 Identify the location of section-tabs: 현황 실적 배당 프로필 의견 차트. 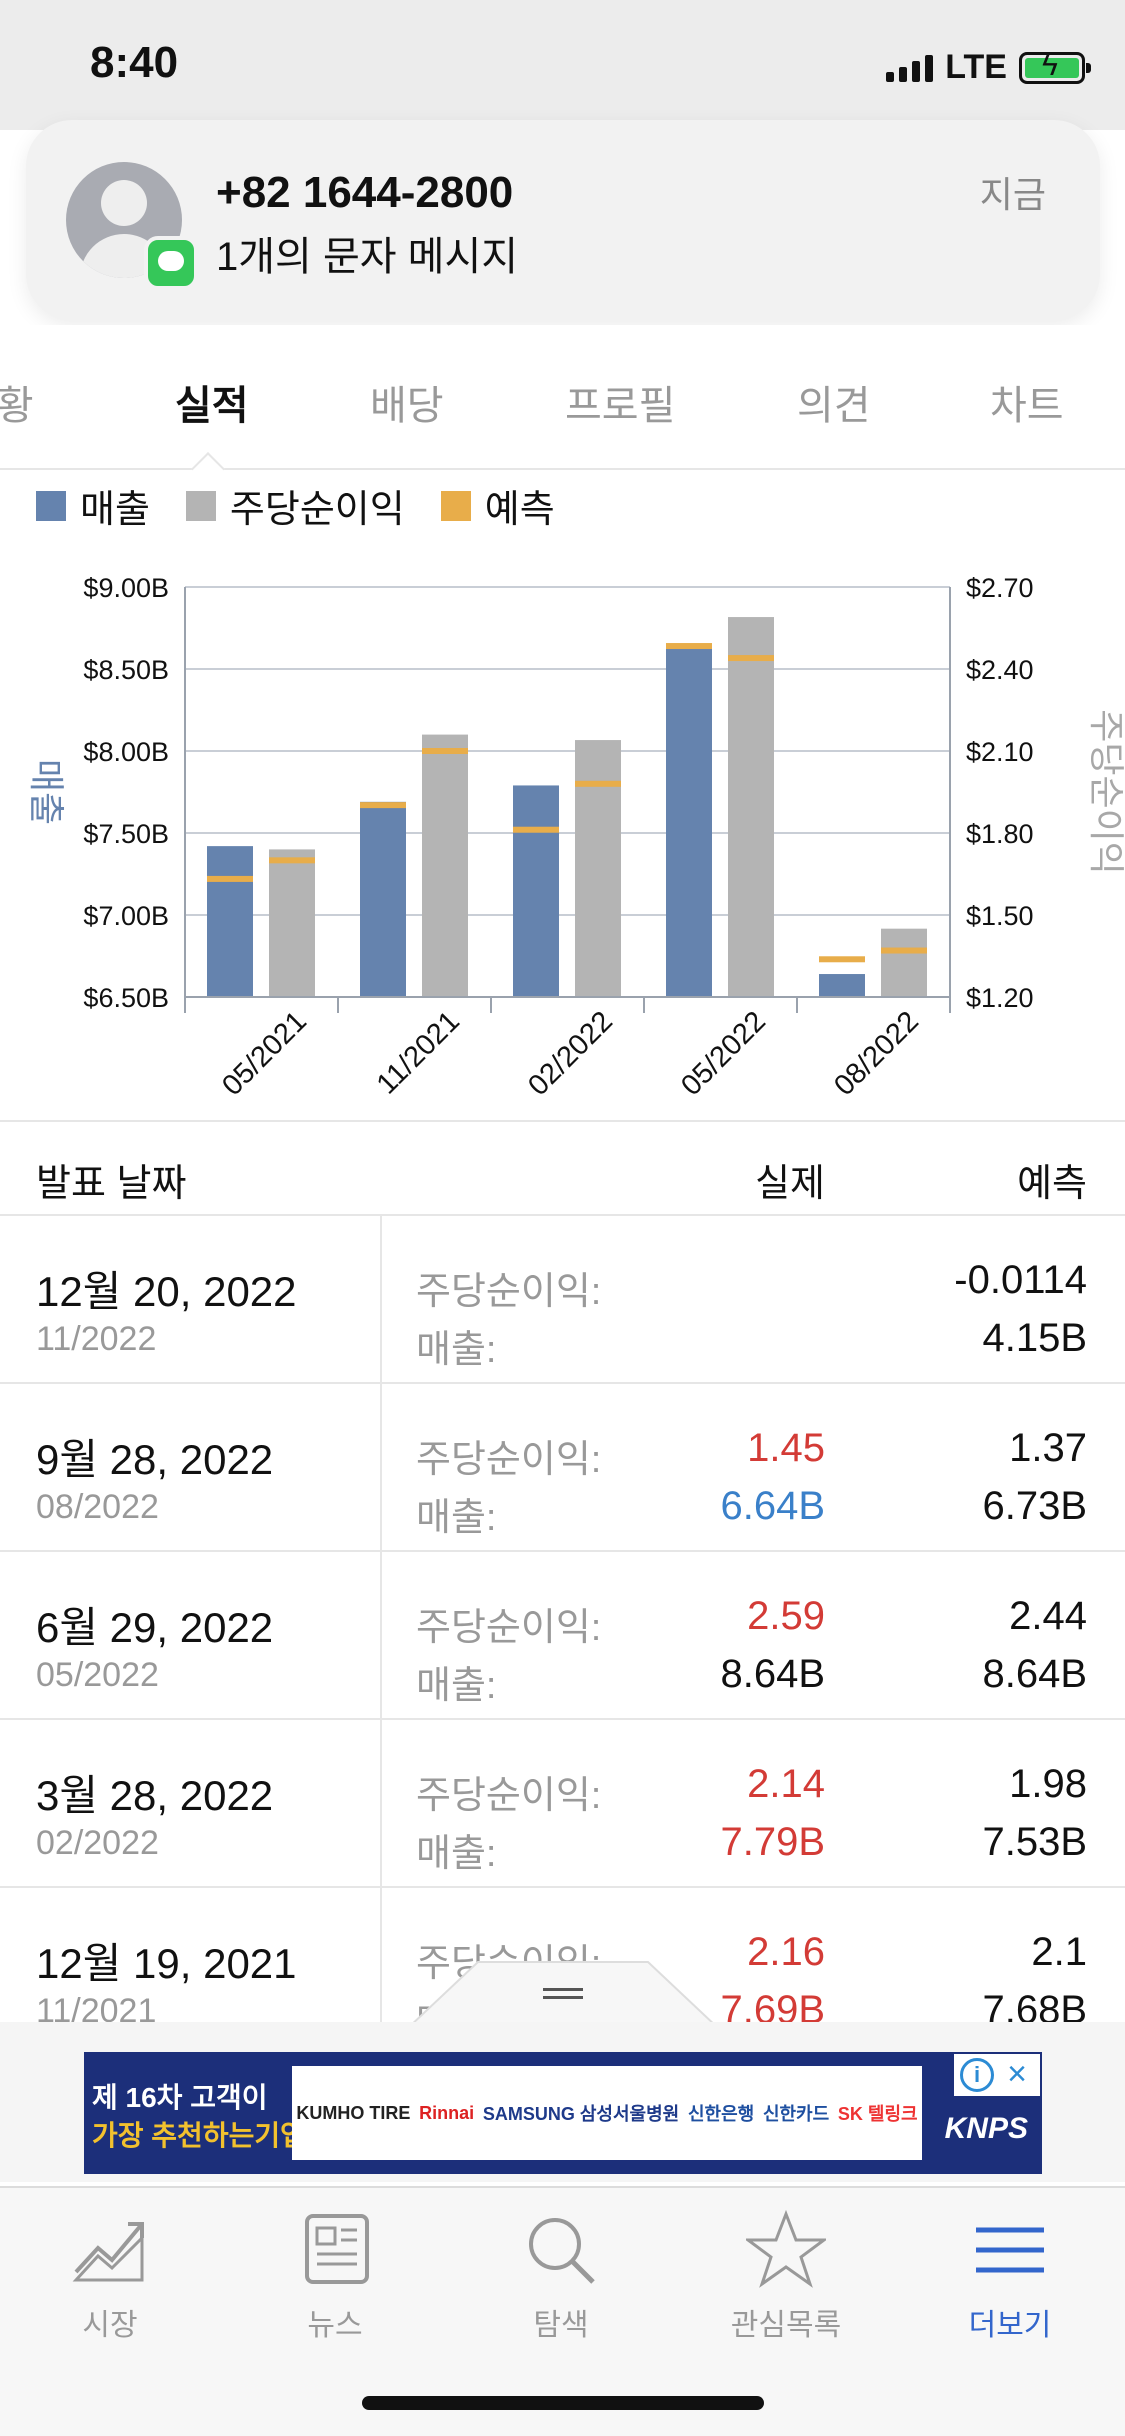
(562, 405).